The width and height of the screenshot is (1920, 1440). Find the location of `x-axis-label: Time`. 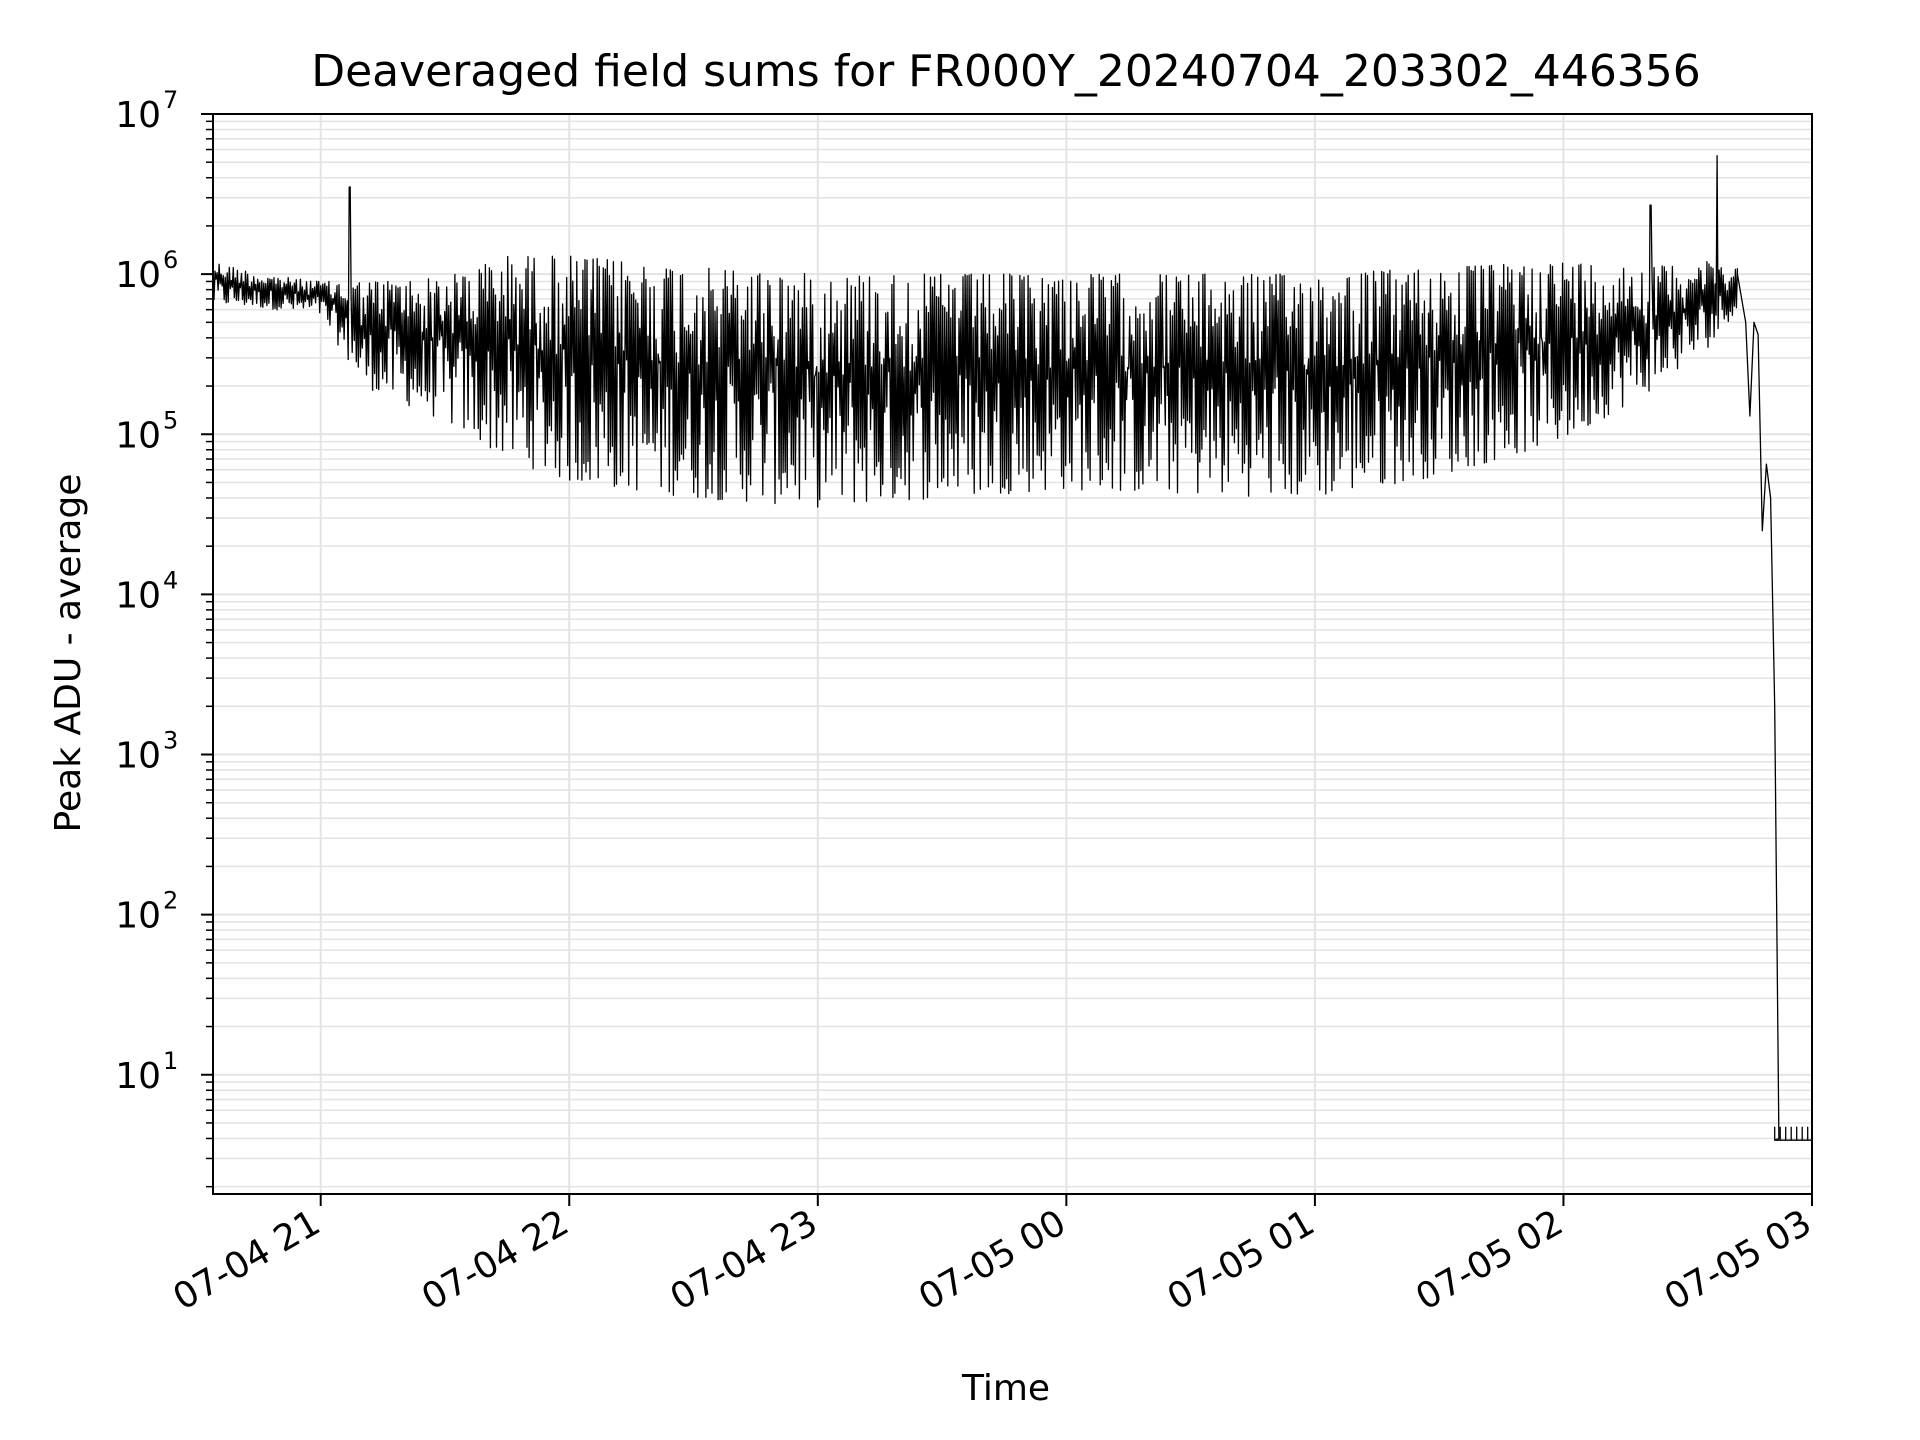

x-axis-label: Time is located at coordinates (1005, 1388).